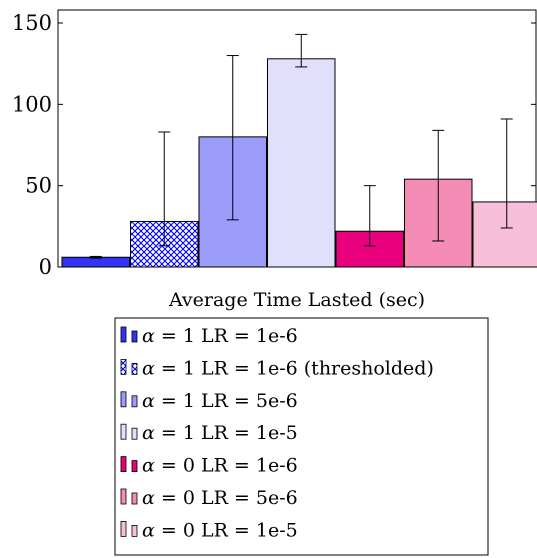  What do you see at coordinates (288, 368) in the screenshot?
I see `legend-label: α = 1 LR = 1e-6 (thresholded)` at bounding box center [288, 368].